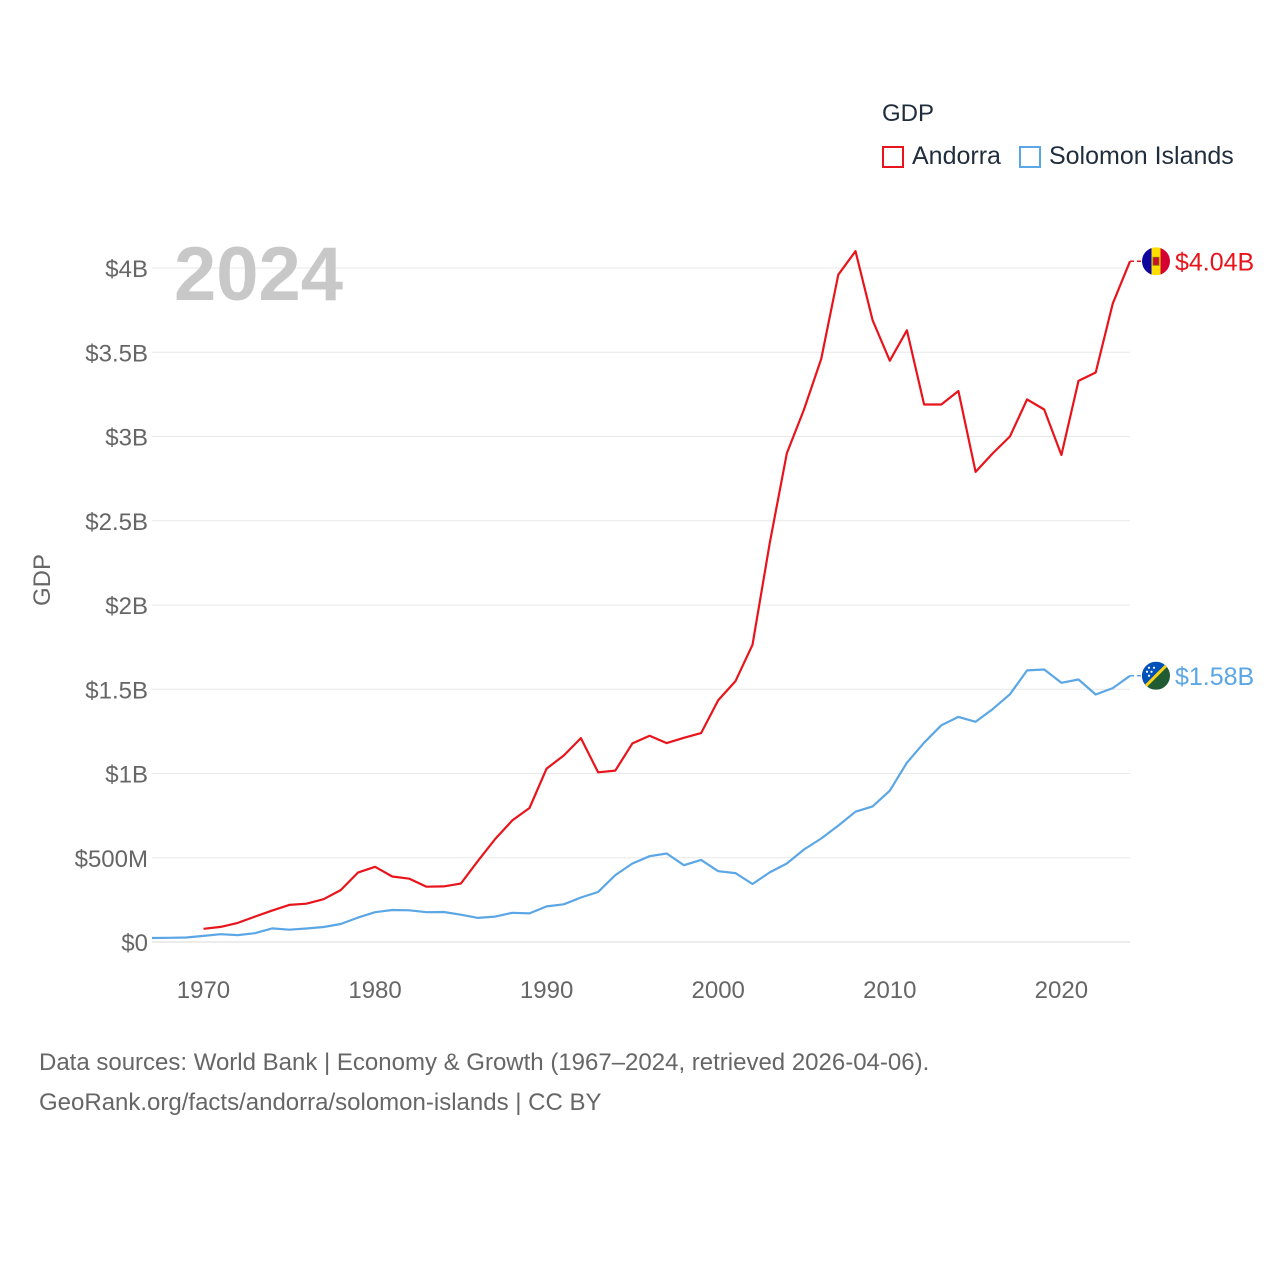  I want to click on y-axis-title: GDP, so click(42, 580).